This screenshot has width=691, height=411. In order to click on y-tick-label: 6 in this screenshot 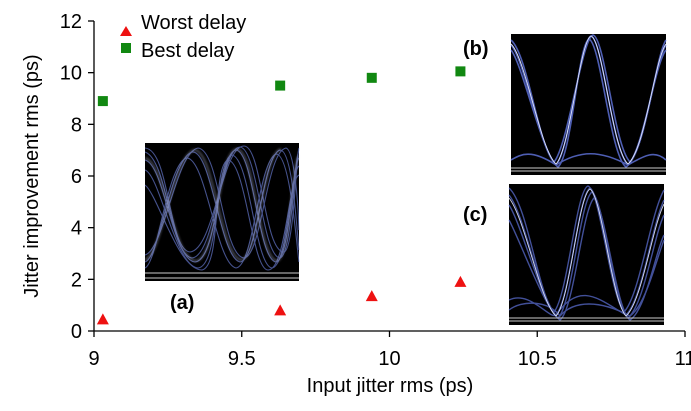, I will do `click(76, 177)`.